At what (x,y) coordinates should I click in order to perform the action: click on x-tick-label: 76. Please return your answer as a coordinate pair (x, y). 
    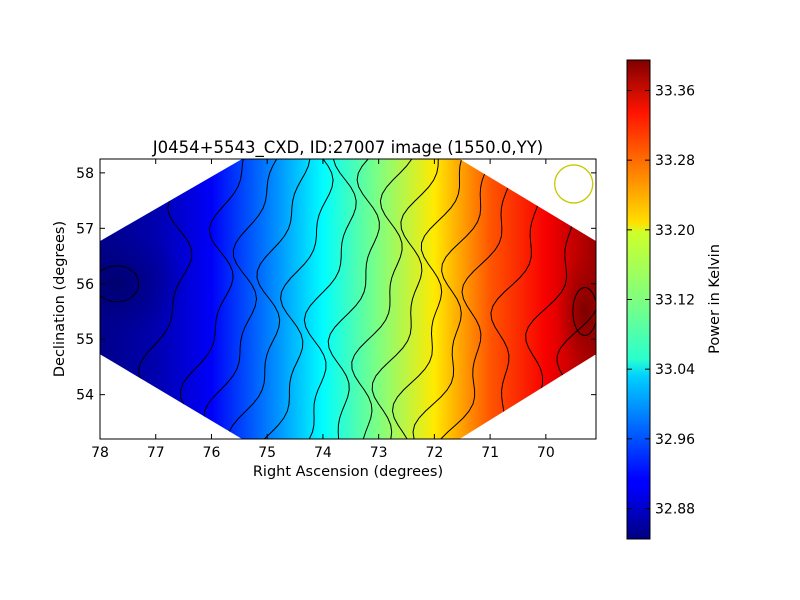
    Looking at the image, I should click on (212, 453).